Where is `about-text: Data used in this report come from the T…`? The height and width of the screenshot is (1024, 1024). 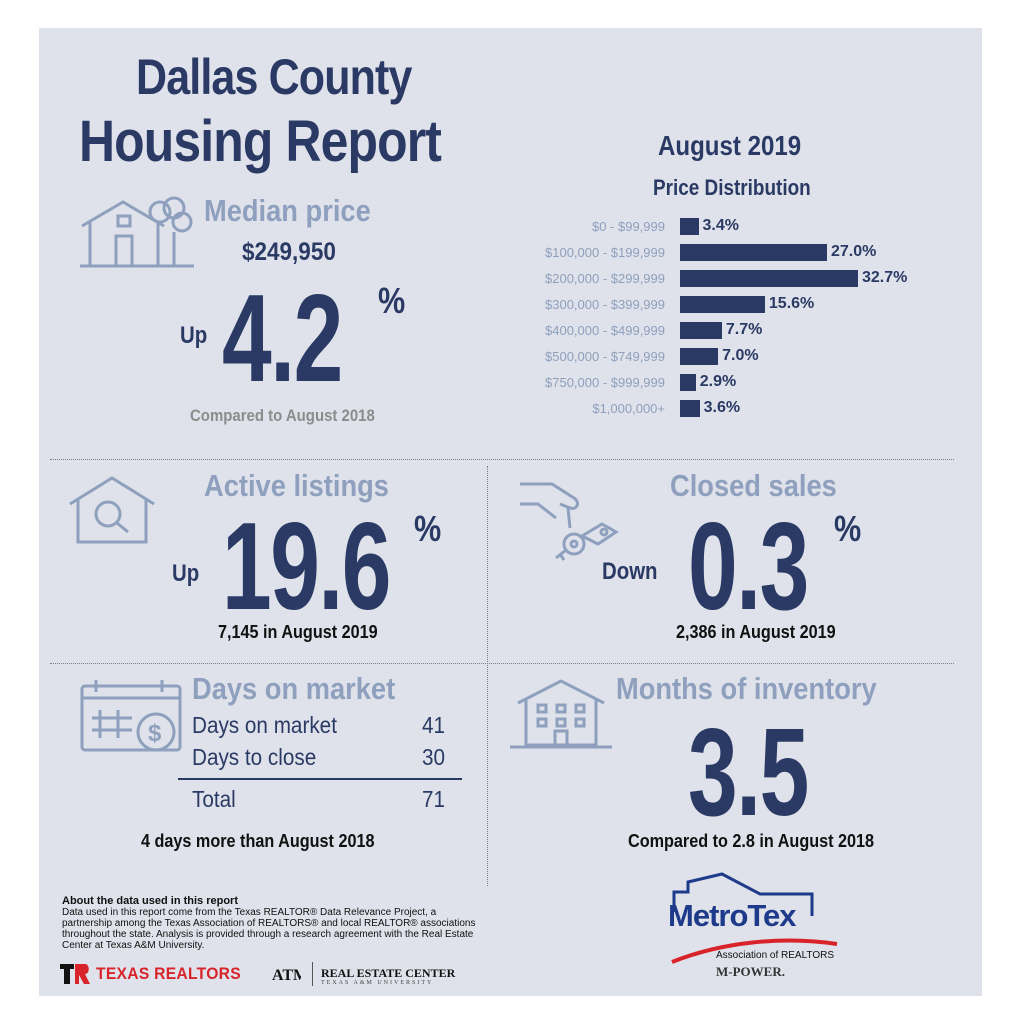
about-text: Data used in this report come from the T… is located at coordinates (269, 929).